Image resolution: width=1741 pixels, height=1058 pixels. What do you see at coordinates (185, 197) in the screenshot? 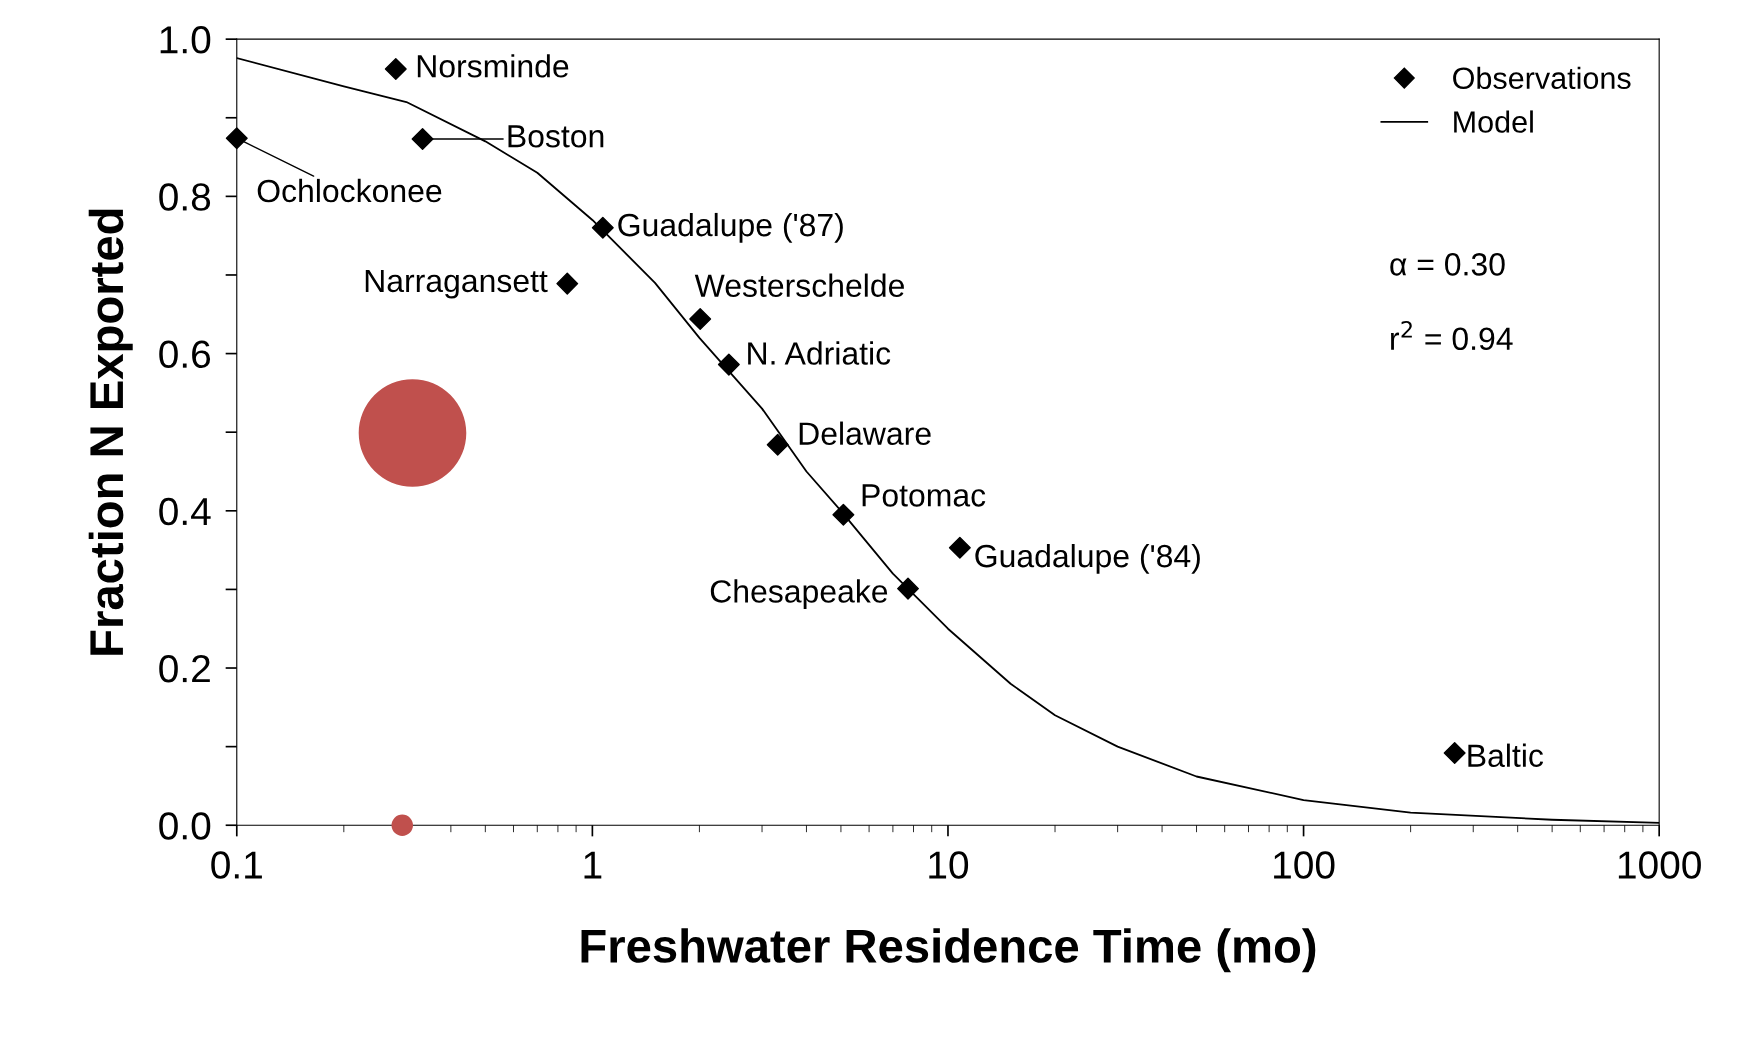
I see `y-tick-label: 0.8` at bounding box center [185, 197].